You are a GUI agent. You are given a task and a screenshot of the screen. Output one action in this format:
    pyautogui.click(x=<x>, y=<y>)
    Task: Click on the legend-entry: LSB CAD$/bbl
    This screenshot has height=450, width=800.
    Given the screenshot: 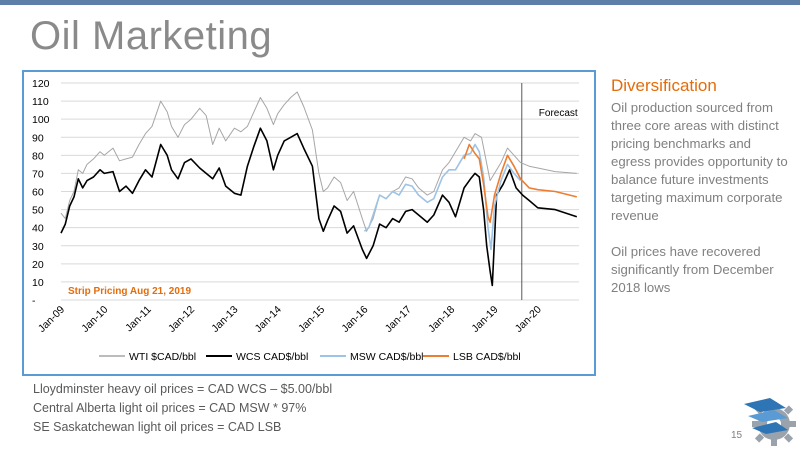 What is the action you would take?
    pyautogui.click(x=487, y=357)
    